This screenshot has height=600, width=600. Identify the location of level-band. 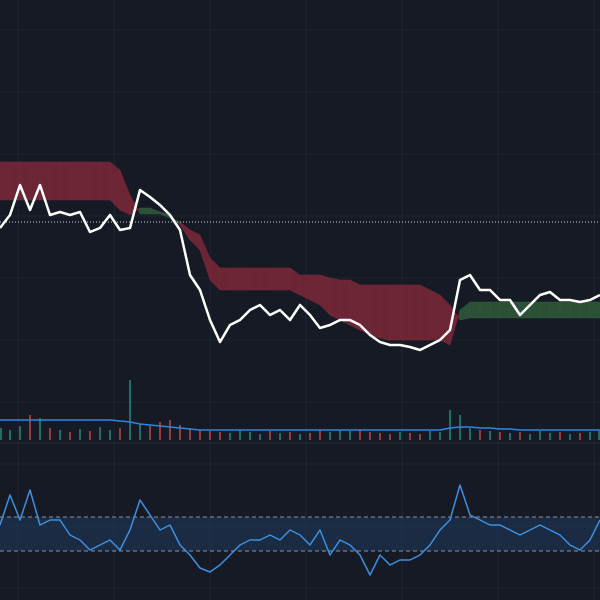
(300, 534).